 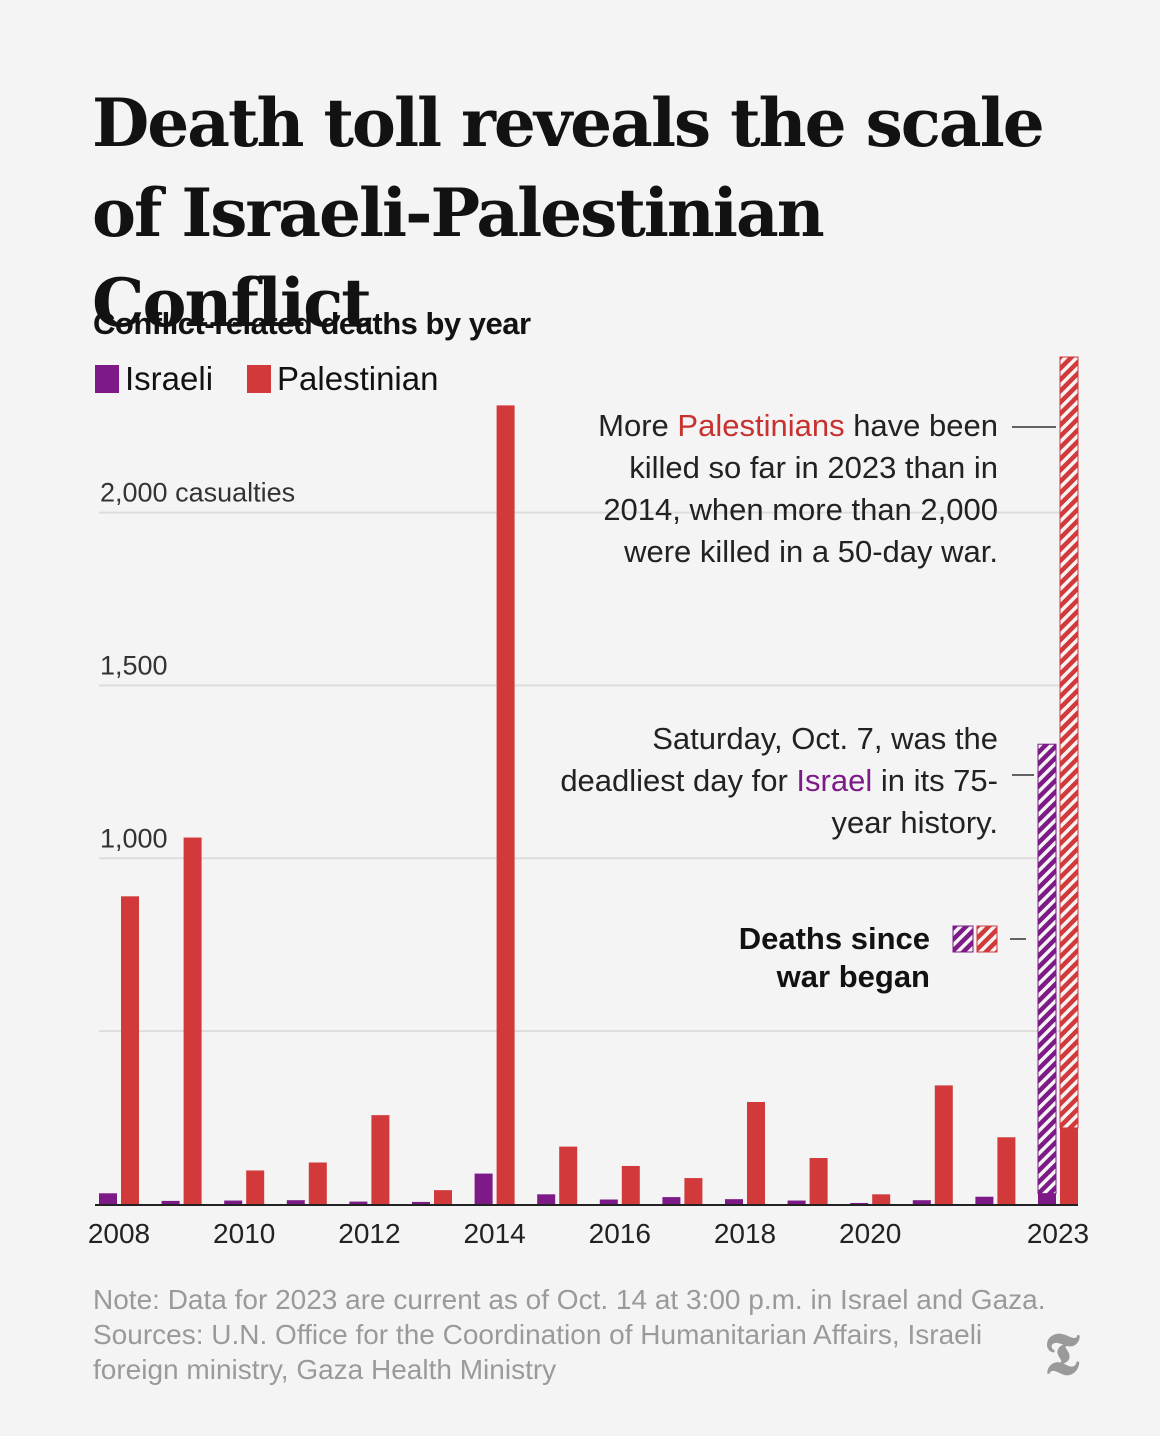 What do you see at coordinates (630, 1184) in the screenshot?
I see `bar-palestinian-2016` at bounding box center [630, 1184].